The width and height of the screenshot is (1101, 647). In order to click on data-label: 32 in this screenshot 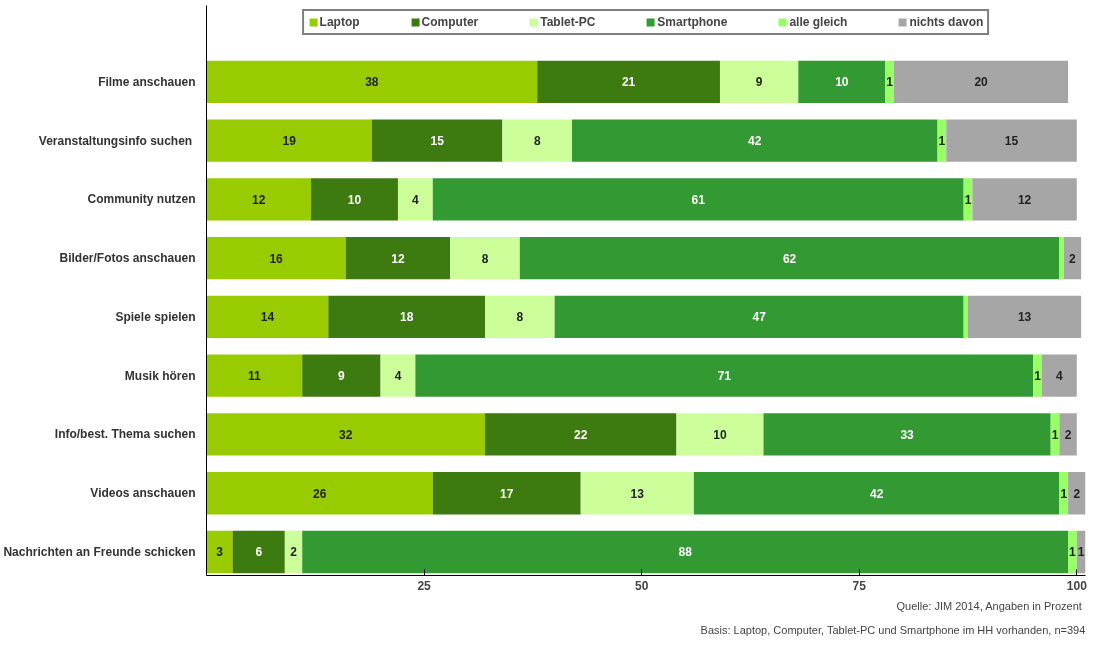, I will do `click(346, 434)`.